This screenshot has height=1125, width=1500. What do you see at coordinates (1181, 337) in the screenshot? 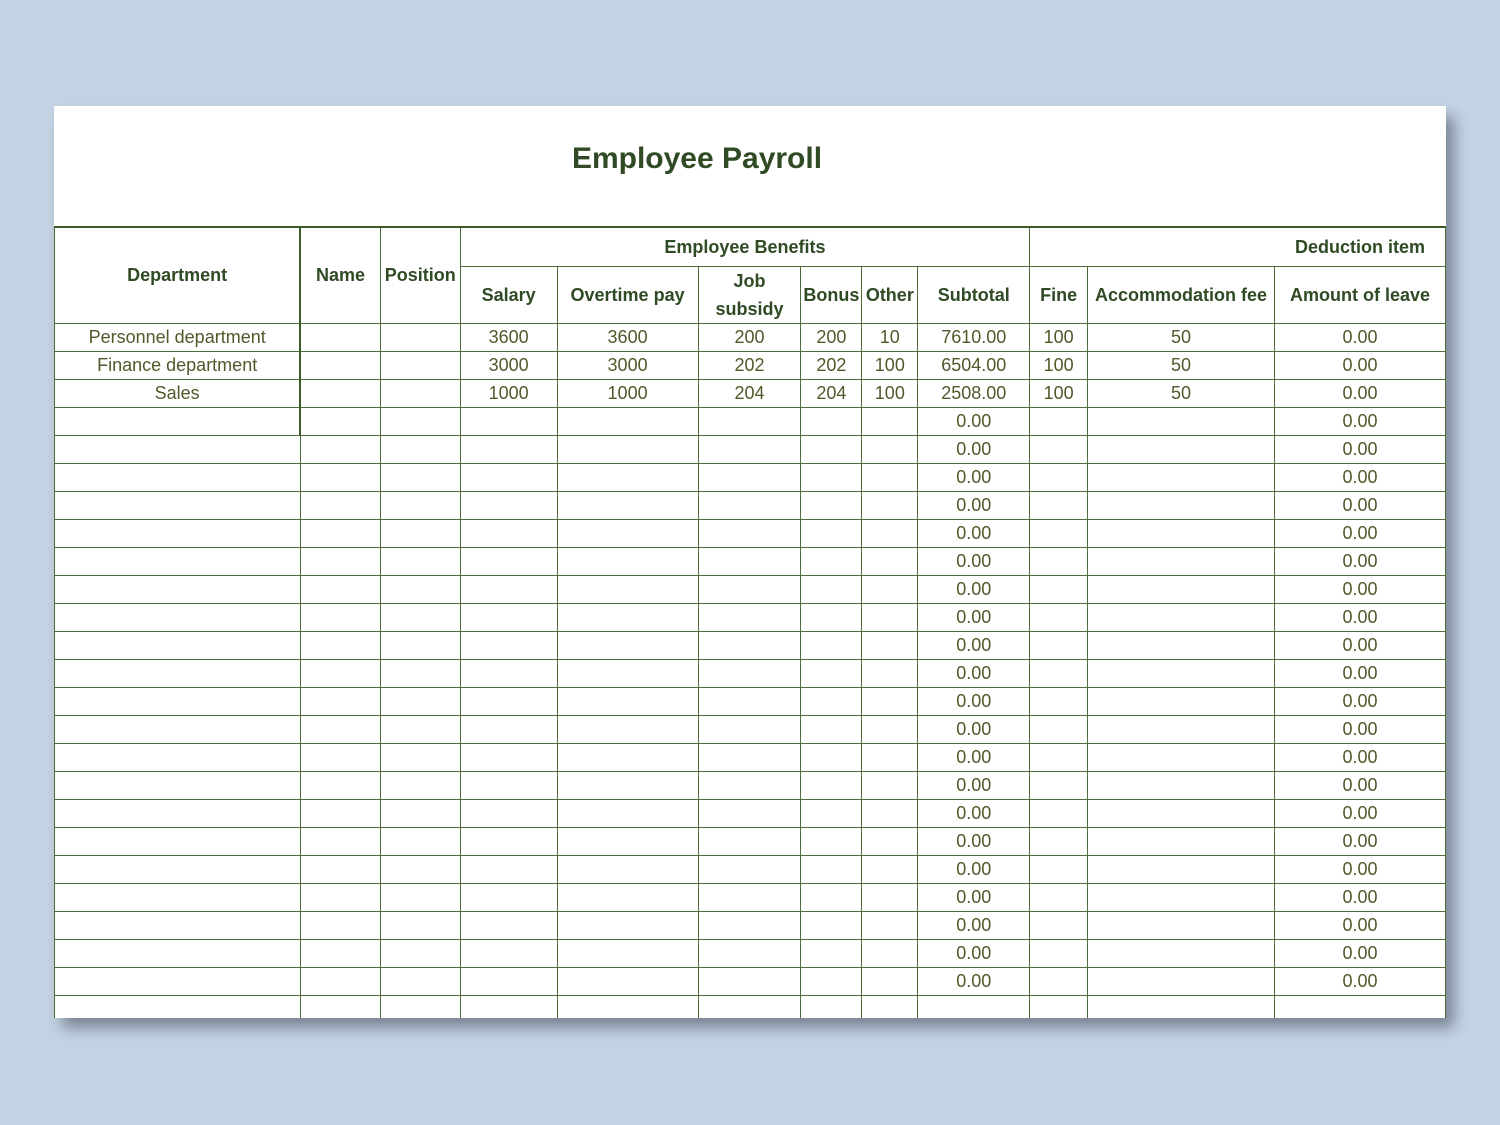
I see `cell-accommodation: 50` at bounding box center [1181, 337].